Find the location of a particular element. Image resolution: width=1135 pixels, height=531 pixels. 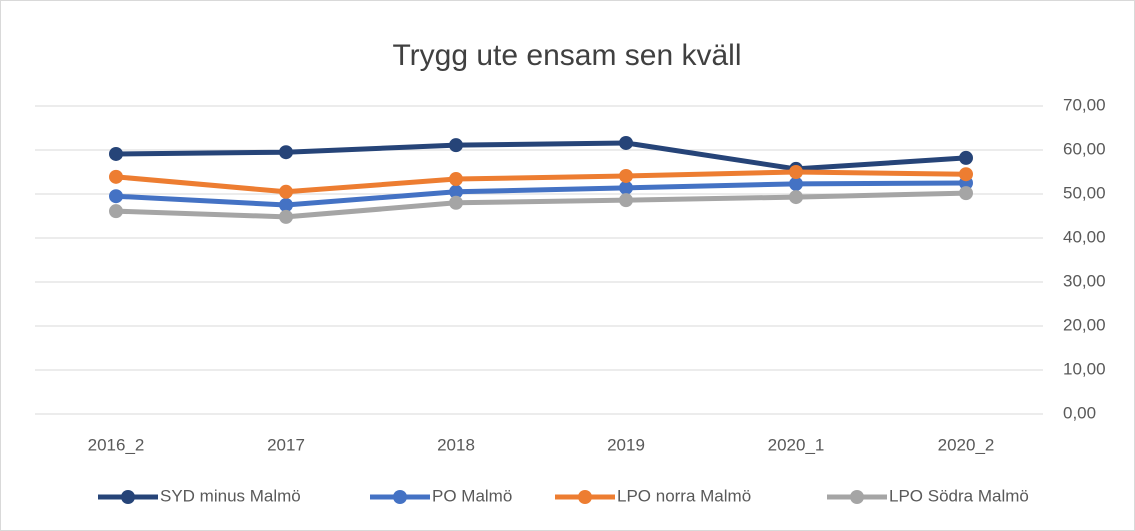

x-tick-label: 2019 is located at coordinates (626, 444).